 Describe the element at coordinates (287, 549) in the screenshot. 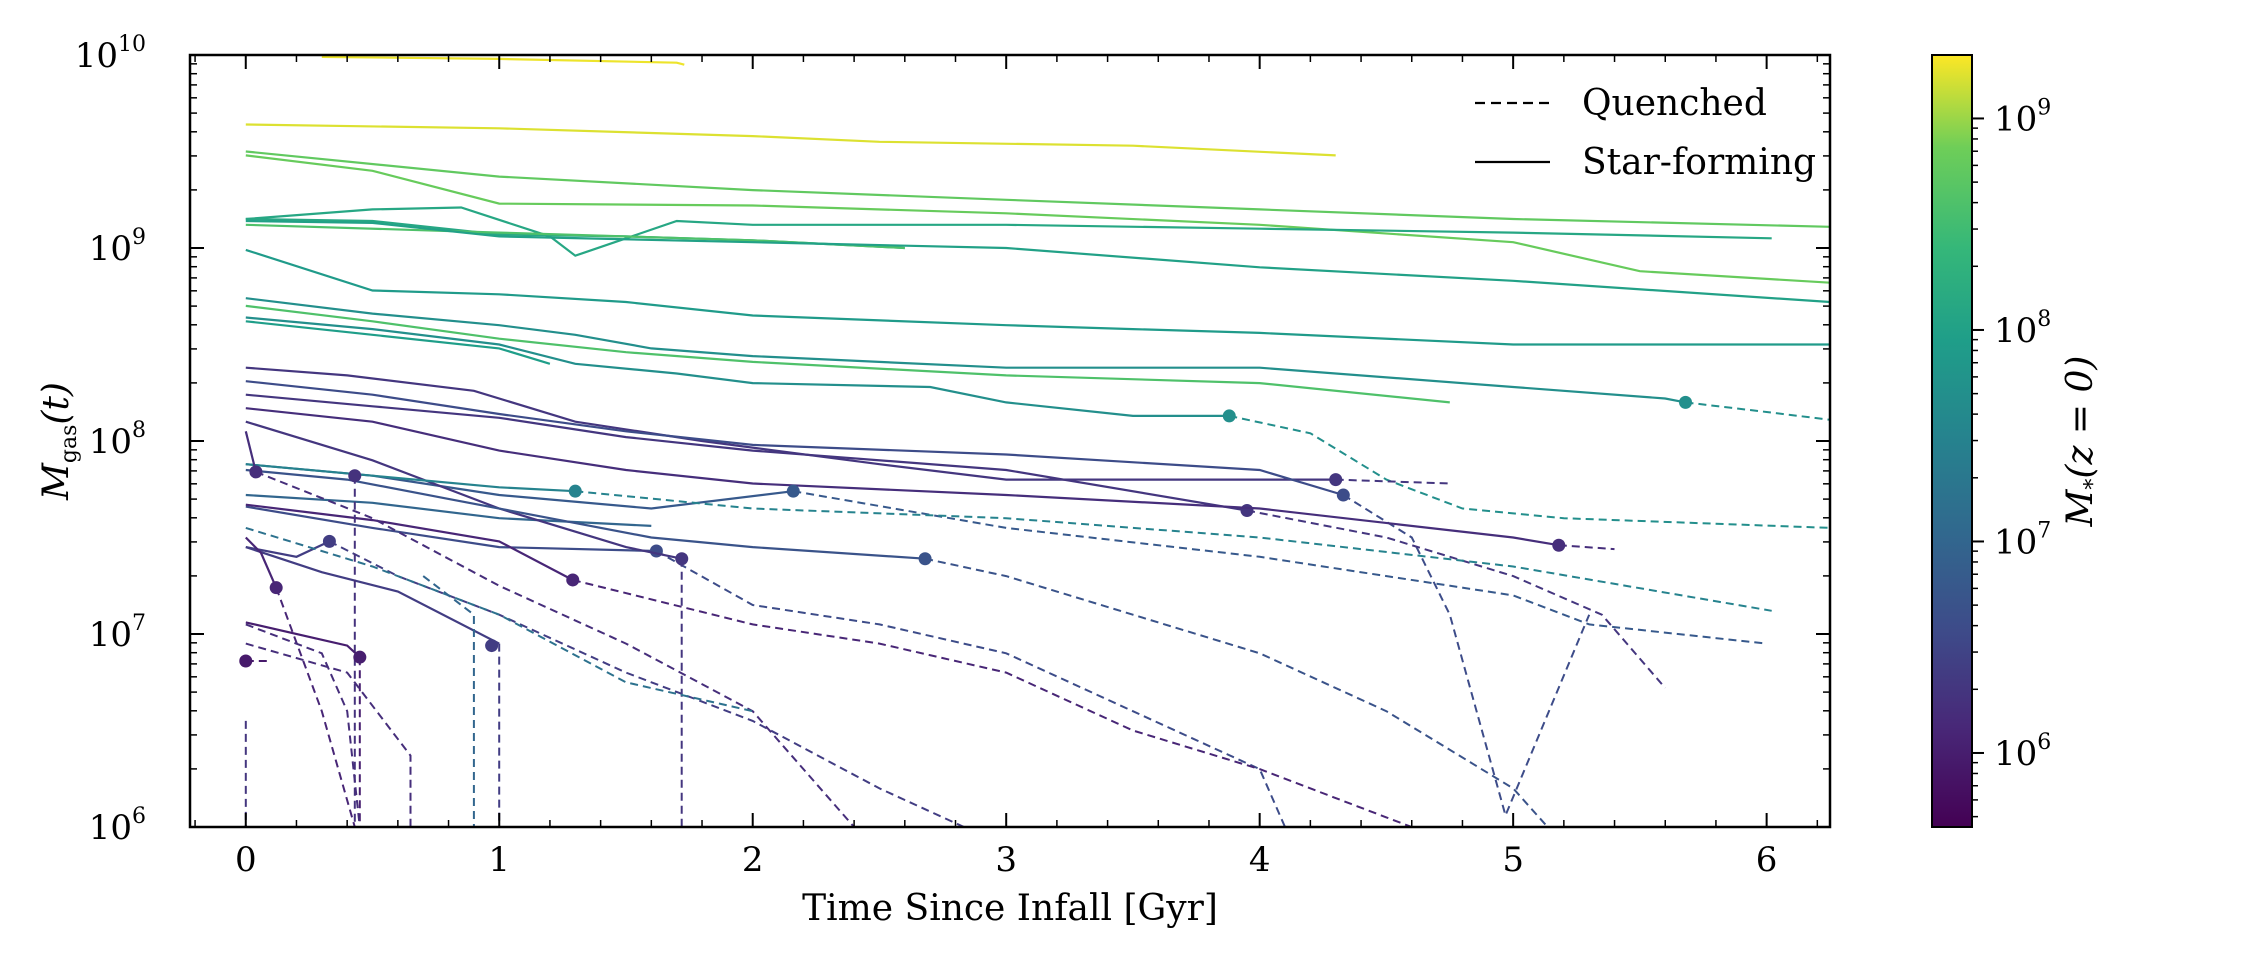

I see `series-24-star-forming-line` at that location.